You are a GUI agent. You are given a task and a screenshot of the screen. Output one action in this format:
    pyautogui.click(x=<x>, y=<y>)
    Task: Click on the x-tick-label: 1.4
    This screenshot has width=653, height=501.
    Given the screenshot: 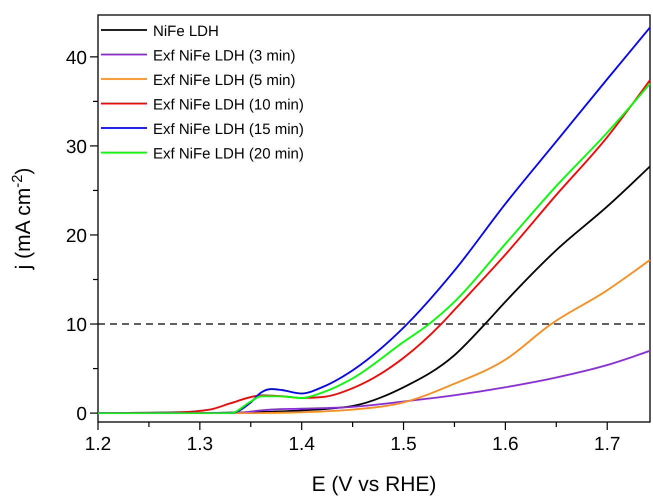 What is the action you would take?
    pyautogui.click(x=302, y=444)
    